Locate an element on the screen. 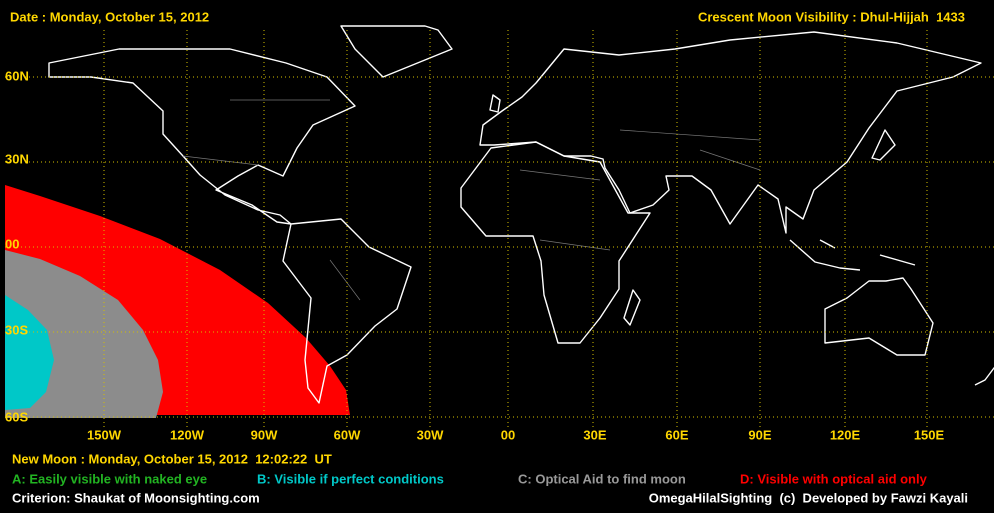 The width and height of the screenshot is (994, 513). lon-label: 30W is located at coordinates (430, 434).